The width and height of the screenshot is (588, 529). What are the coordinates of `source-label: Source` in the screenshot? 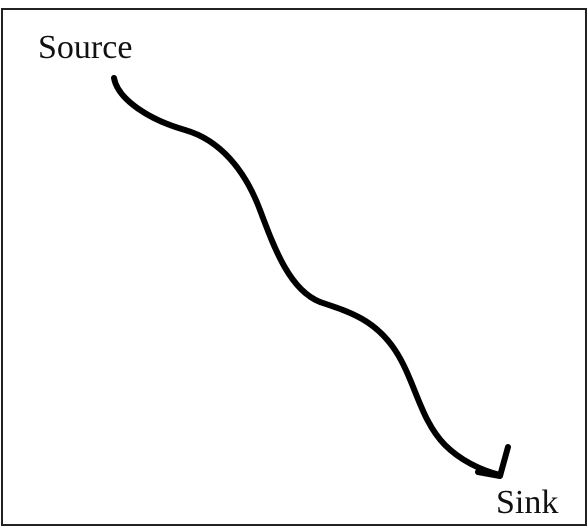 It's located at (85, 47).